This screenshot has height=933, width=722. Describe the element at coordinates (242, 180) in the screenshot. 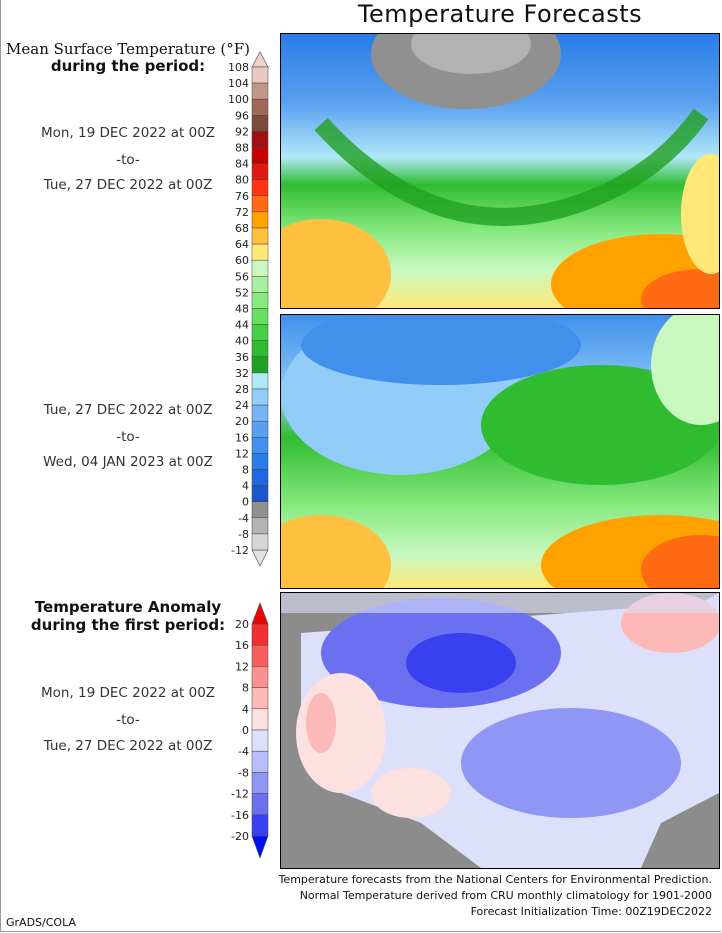

I see `colorbar-tick-label: 80` at that location.